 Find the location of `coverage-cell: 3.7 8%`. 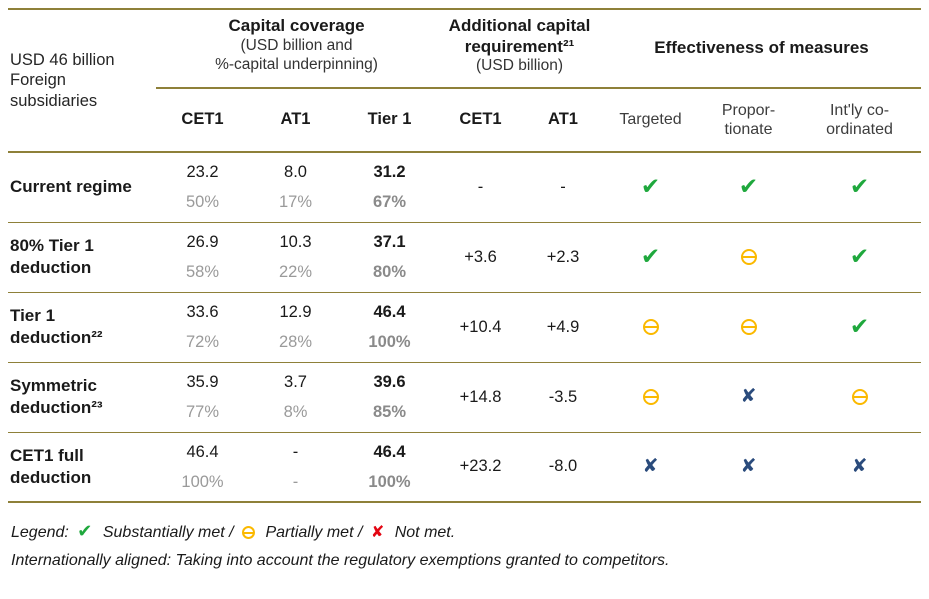

coverage-cell: 3.7 8% is located at coordinates (295, 397).